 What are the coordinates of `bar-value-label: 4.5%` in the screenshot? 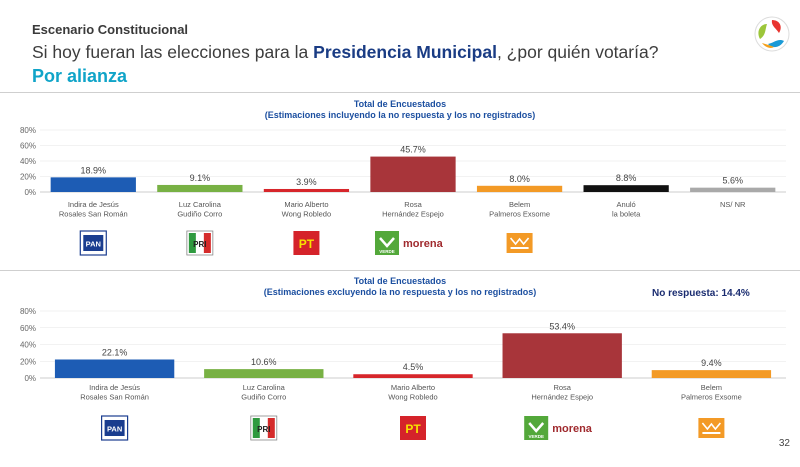 It's located at (413, 367).